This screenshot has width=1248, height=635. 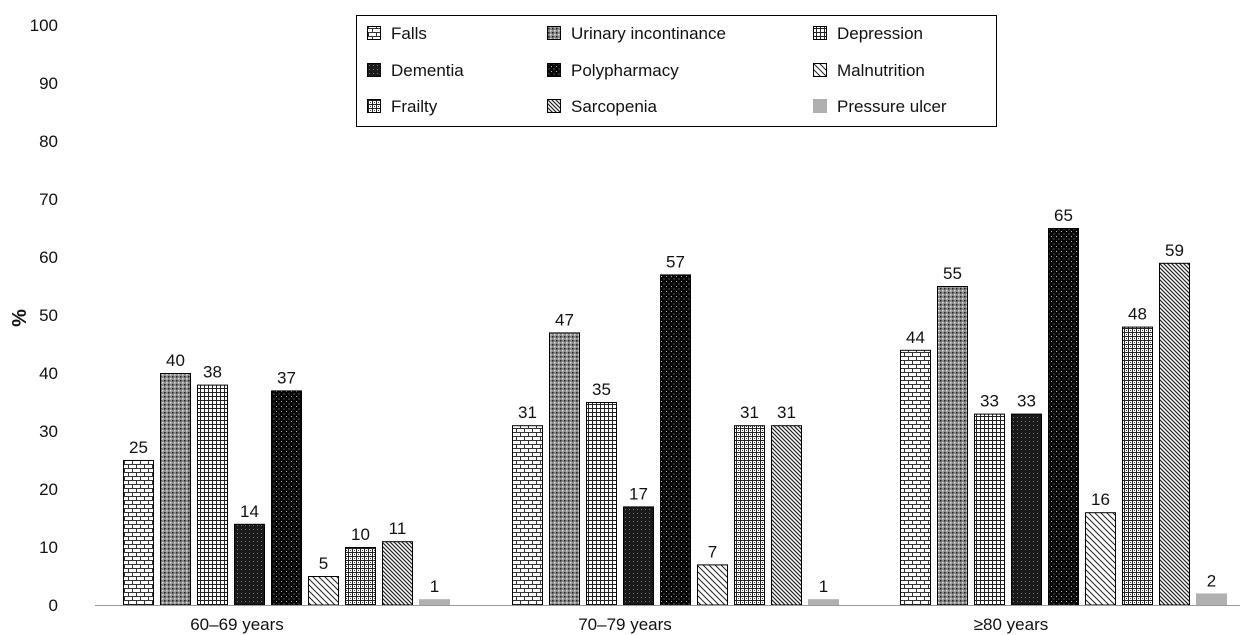 I want to click on data-label: 48, so click(x=1137, y=314).